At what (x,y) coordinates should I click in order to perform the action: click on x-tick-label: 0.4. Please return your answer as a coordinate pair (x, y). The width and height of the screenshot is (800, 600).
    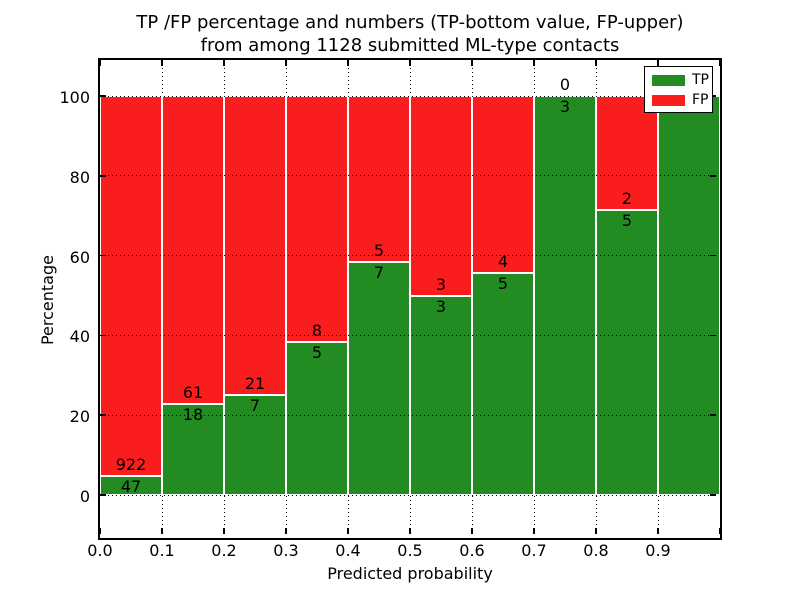
    Looking at the image, I should click on (348, 550).